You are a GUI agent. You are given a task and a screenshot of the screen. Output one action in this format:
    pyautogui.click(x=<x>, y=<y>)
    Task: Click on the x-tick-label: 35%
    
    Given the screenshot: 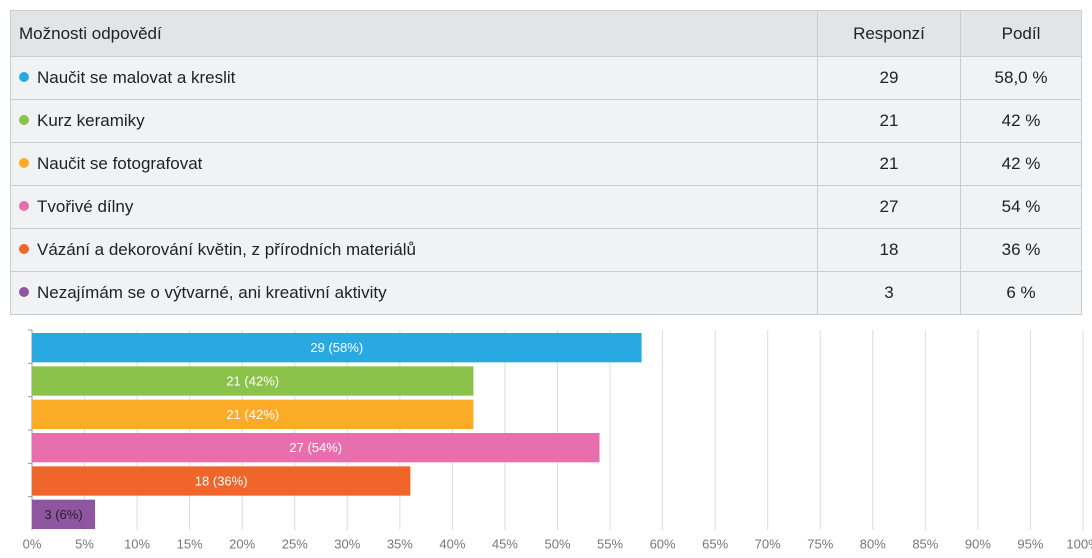 What is the action you would take?
    pyautogui.click(x=400, y=543)
    